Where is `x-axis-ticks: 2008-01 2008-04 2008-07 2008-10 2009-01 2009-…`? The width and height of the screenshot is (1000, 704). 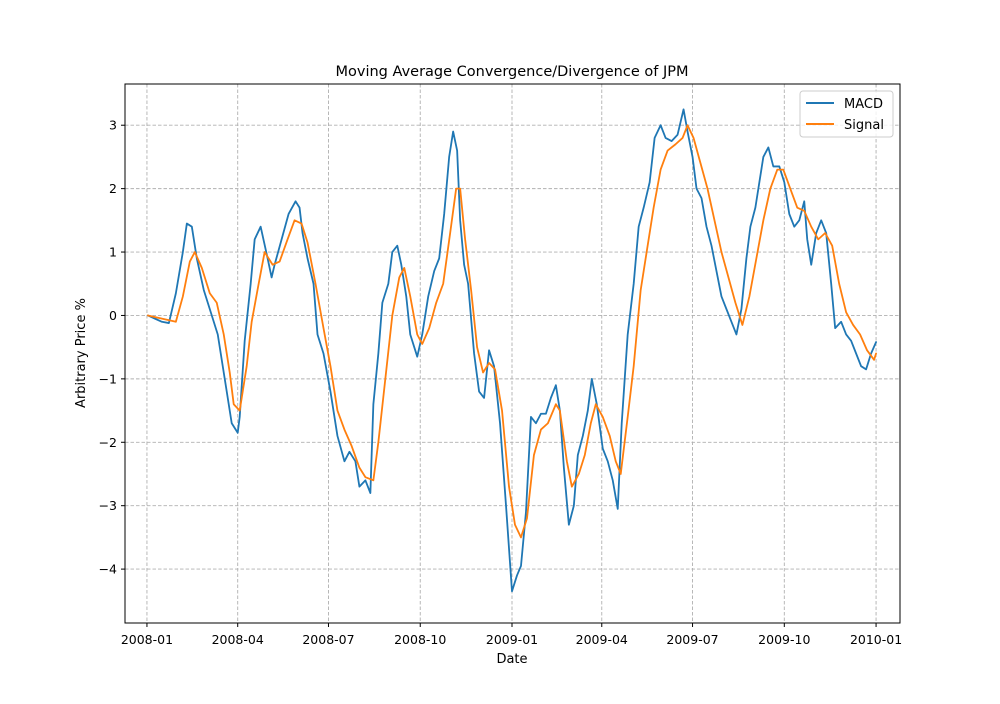
x-axis-ticks: 2008-01 2008-04 2008-07 2008-10 2009-01 2009-… is located at coordinates (511, 635).